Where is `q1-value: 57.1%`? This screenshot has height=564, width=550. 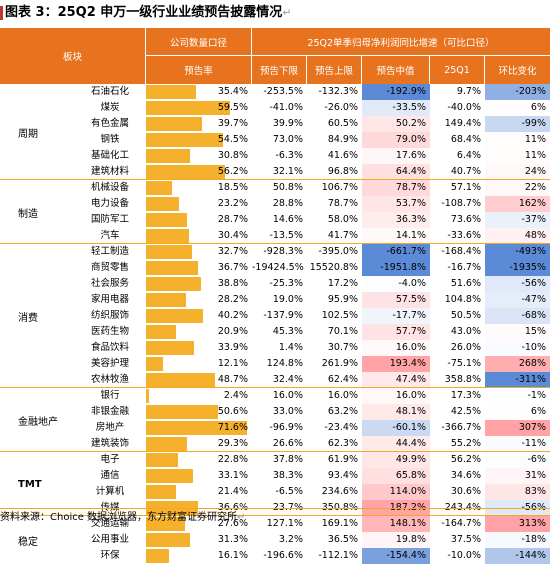 q1-value: 57.1% is located at coordinates (465, 187).